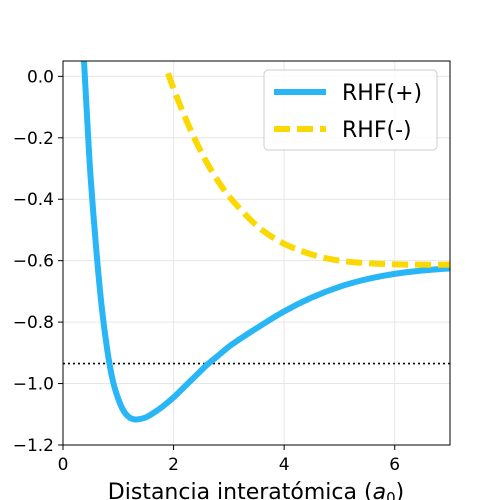 The image size is (500, 500). Describe the element at coordinates (382, 93) in the screenshot. I see `legend-label-rhf-plus: RHF(+)` at that location.